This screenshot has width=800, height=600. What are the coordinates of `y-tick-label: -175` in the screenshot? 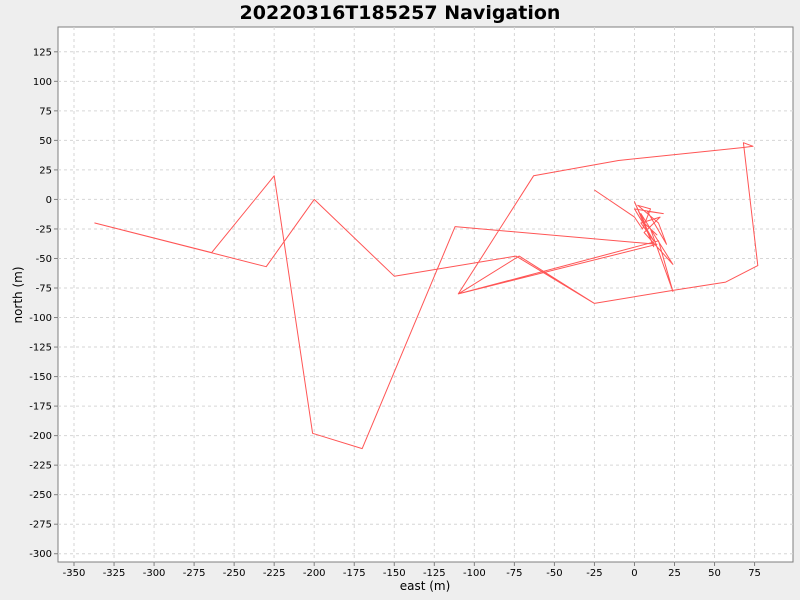 It's located at (40, 407).